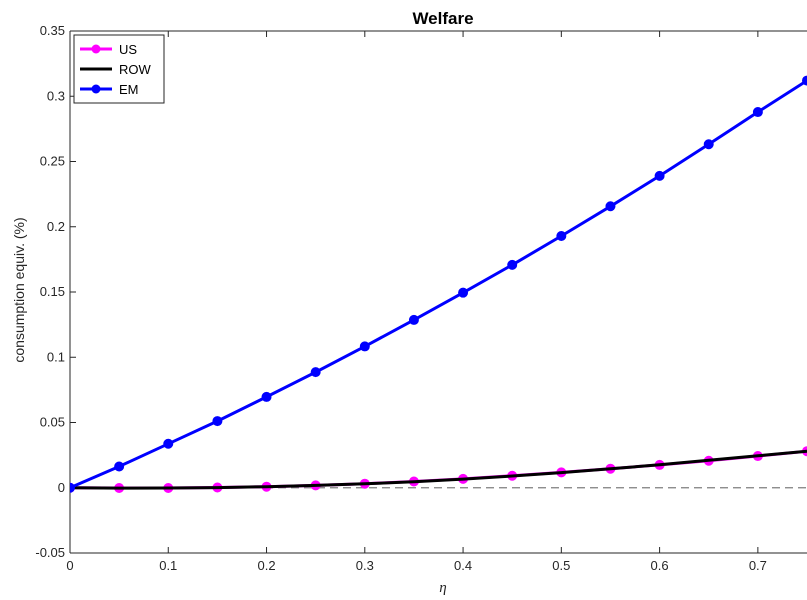  I want to click on legend-marker-us, so click(96, 49).